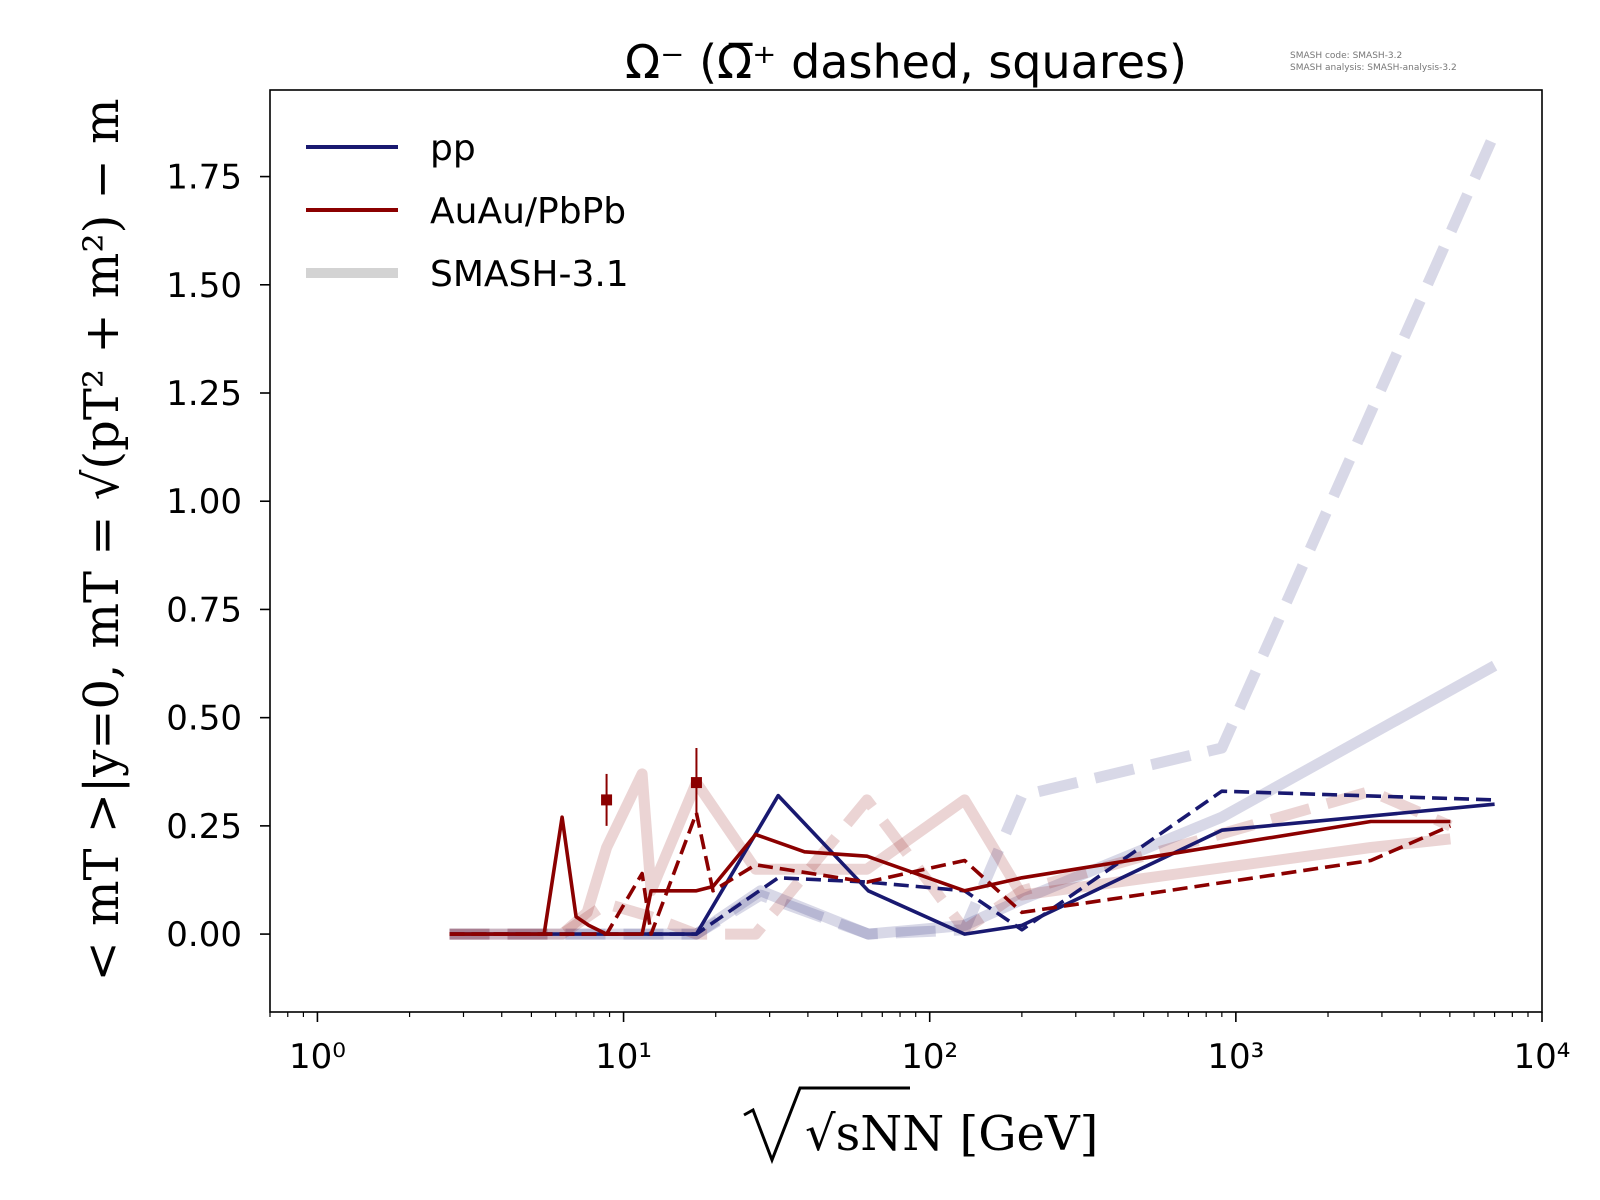 This screenshot has height=1200, width=1600. I want to click on x-tick-label-2: 10², so click(929, 1057).